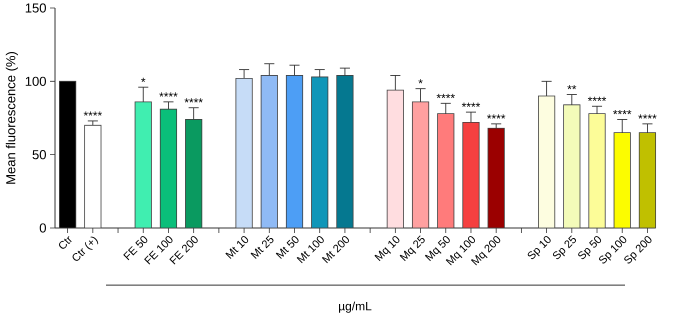 The height and width of the screenshot is (320, 674). I want to click on x-tick-label: Mq 10, so click(387, 249).